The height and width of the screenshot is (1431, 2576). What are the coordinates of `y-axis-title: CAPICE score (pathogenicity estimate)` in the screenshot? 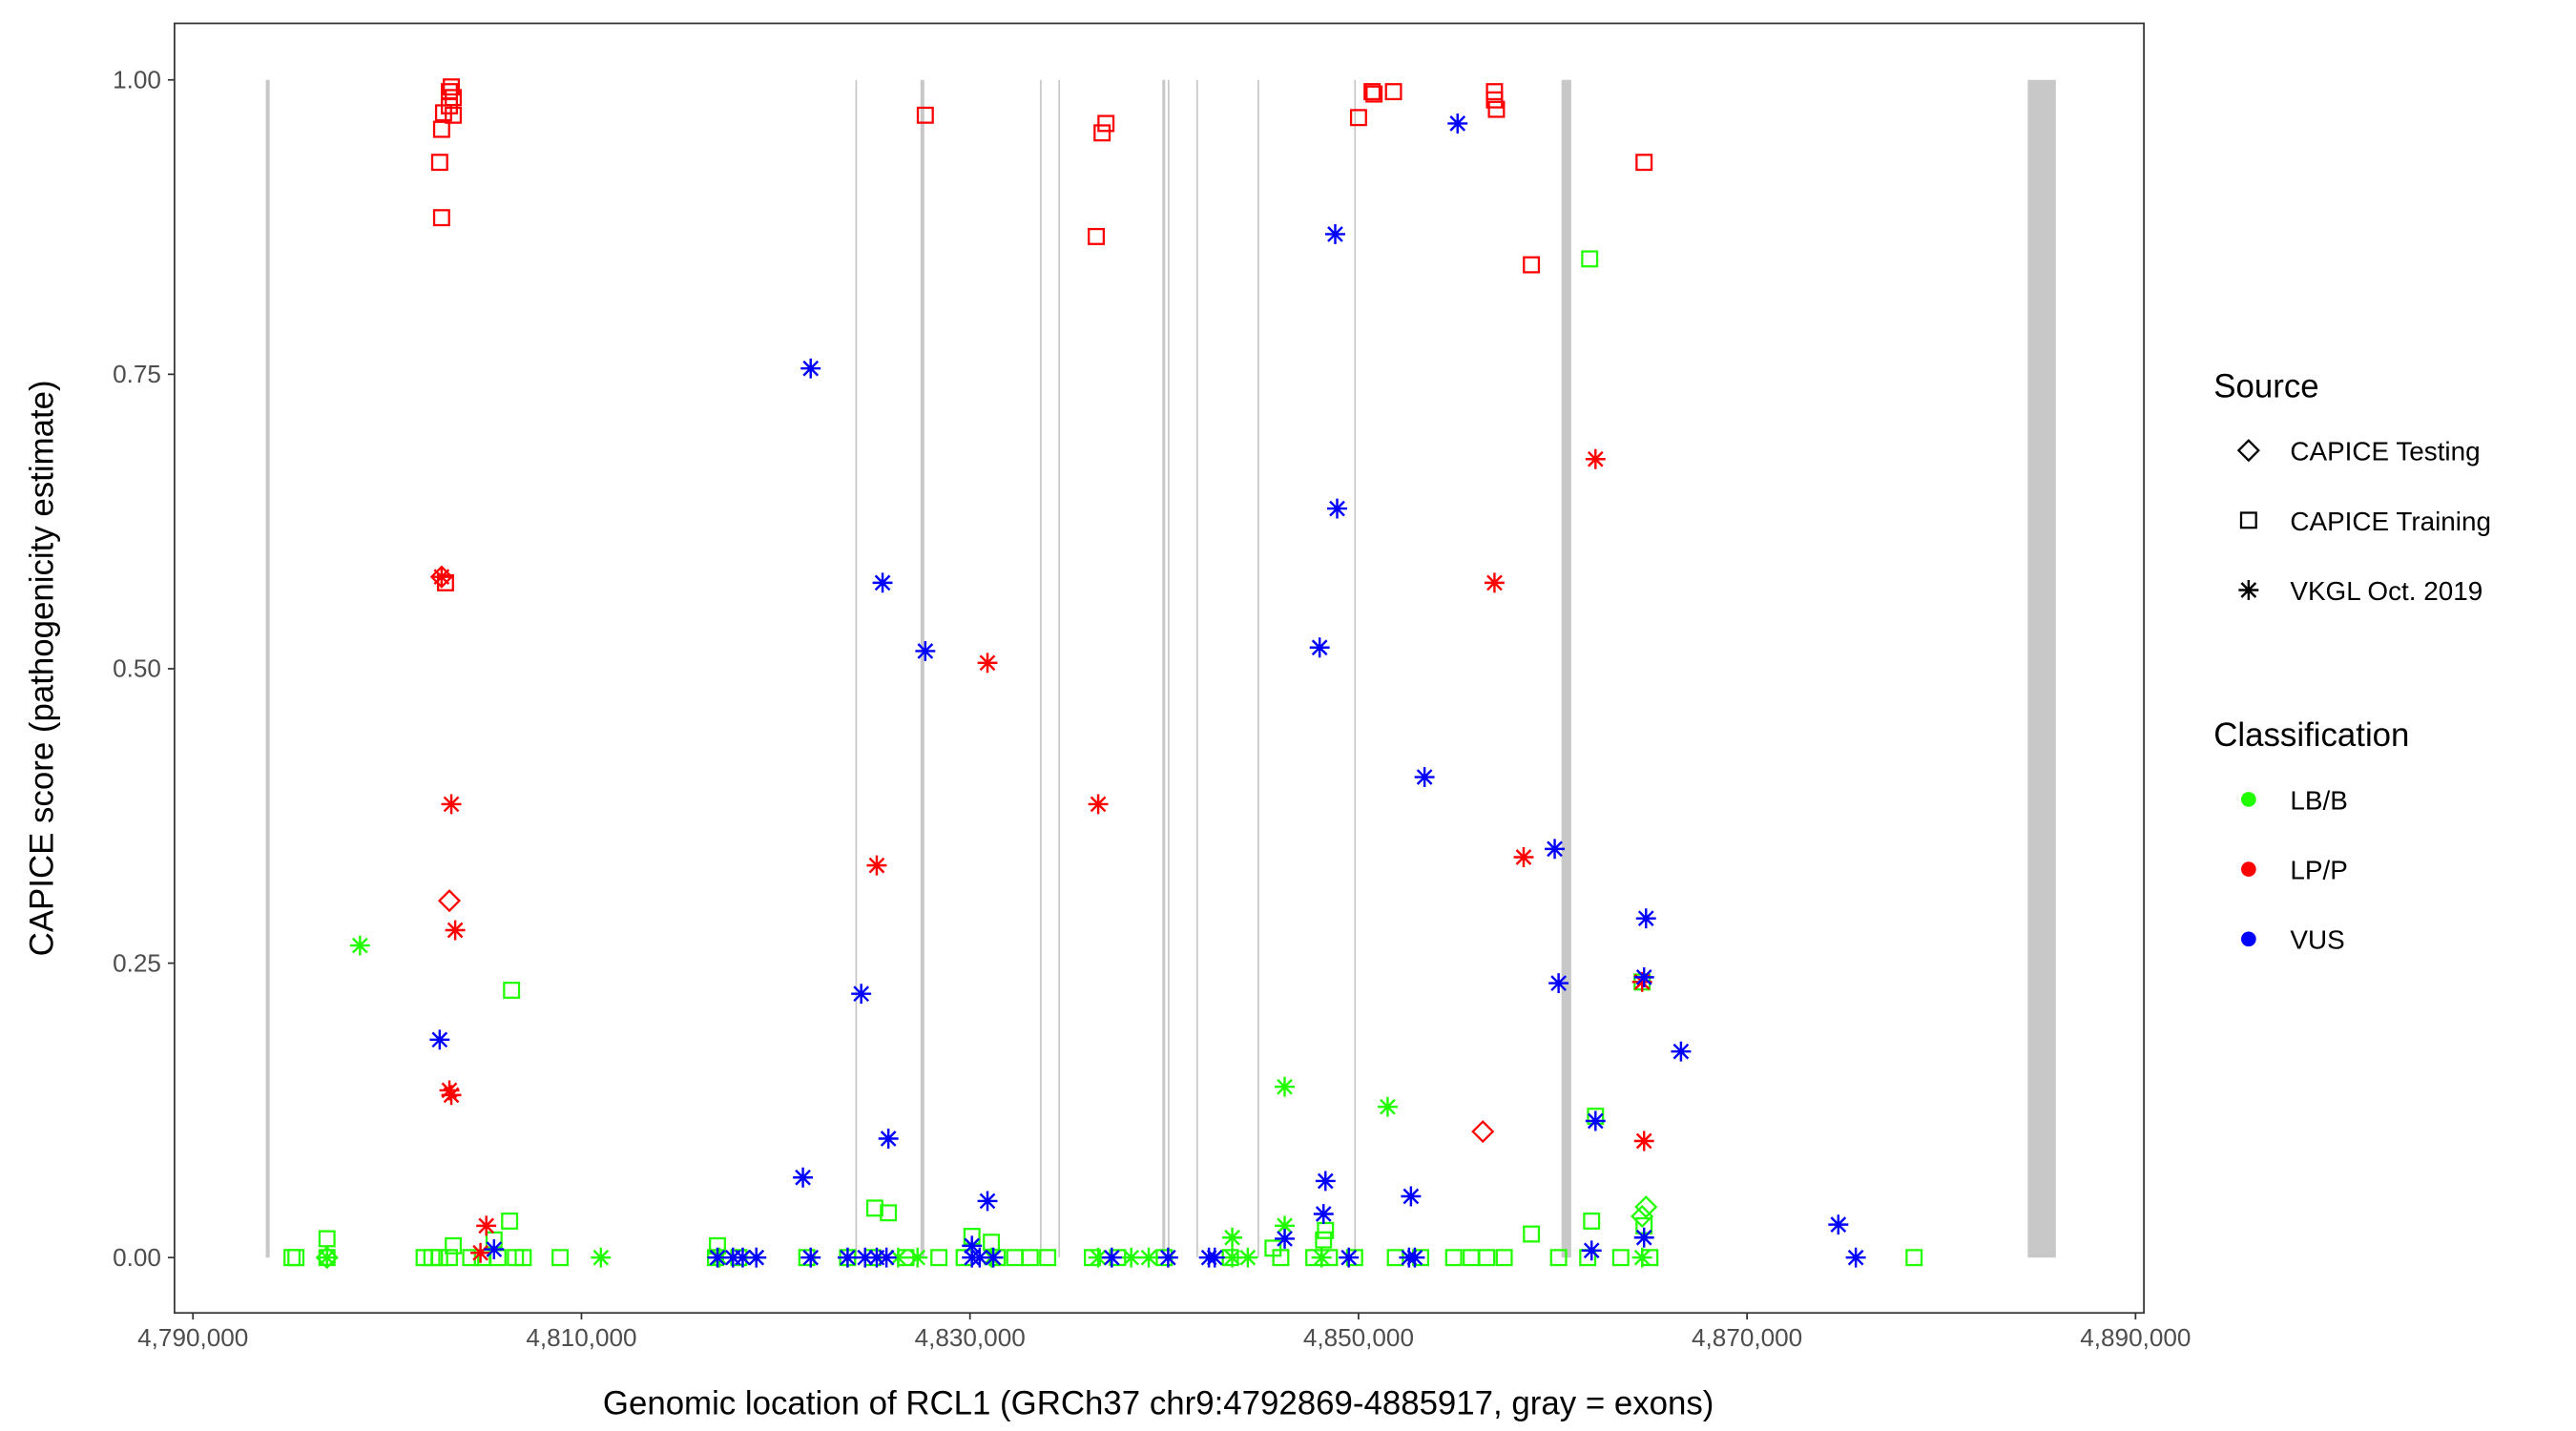 It's located at (42, 668).